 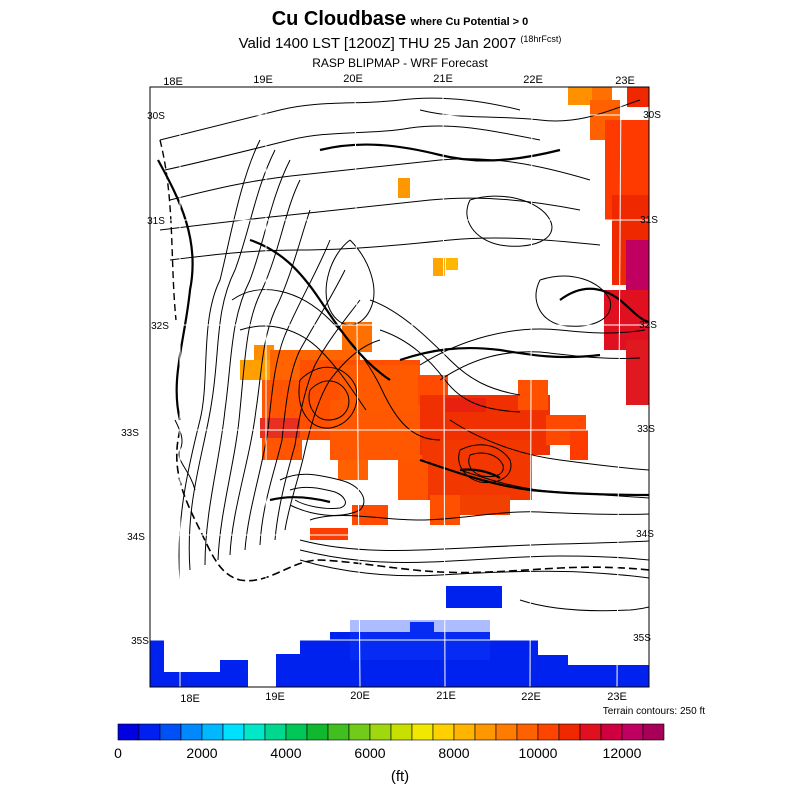 I want to click on colorbar-label-6000: 6000, so click(x=369, y=753).